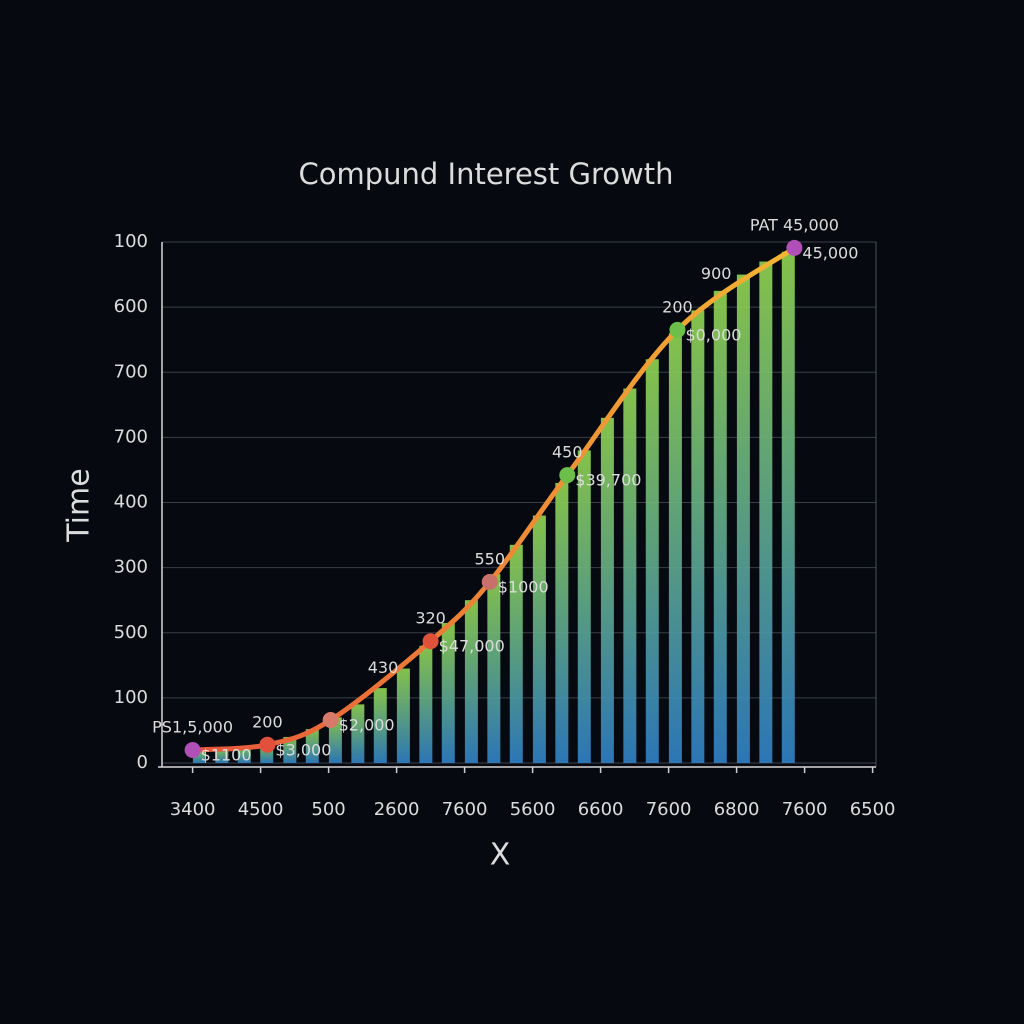 The height and width of the screenshot is (1024, 1024). I want to click on x-tick-label: 6500, so click(873, 809).